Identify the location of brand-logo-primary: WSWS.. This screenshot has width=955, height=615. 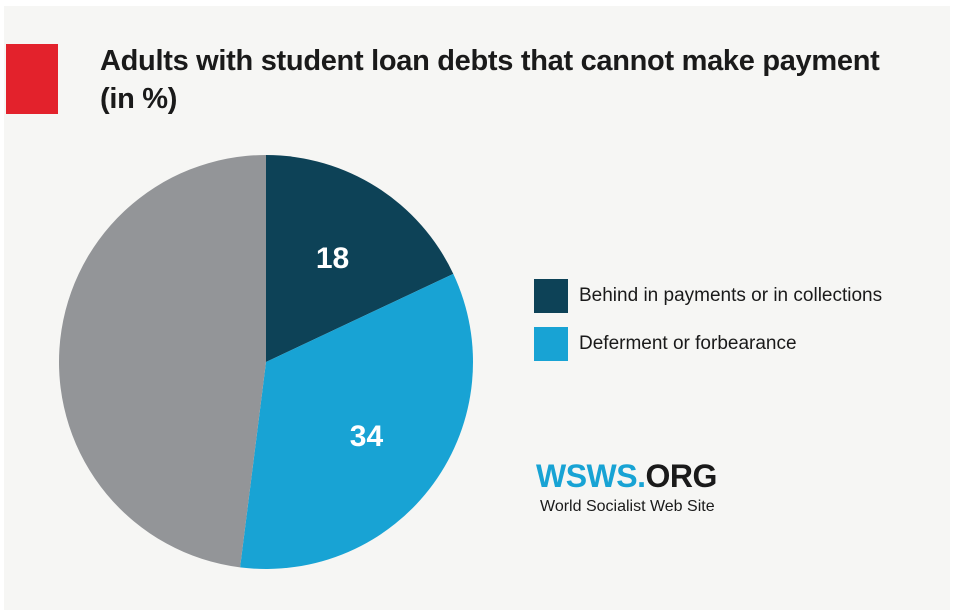
(591, 476).